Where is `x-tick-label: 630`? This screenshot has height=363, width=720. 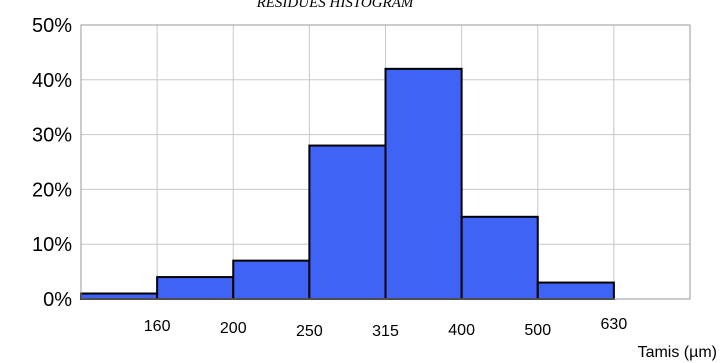 x-tick-label: 630 is located at coordinates (614, 324).